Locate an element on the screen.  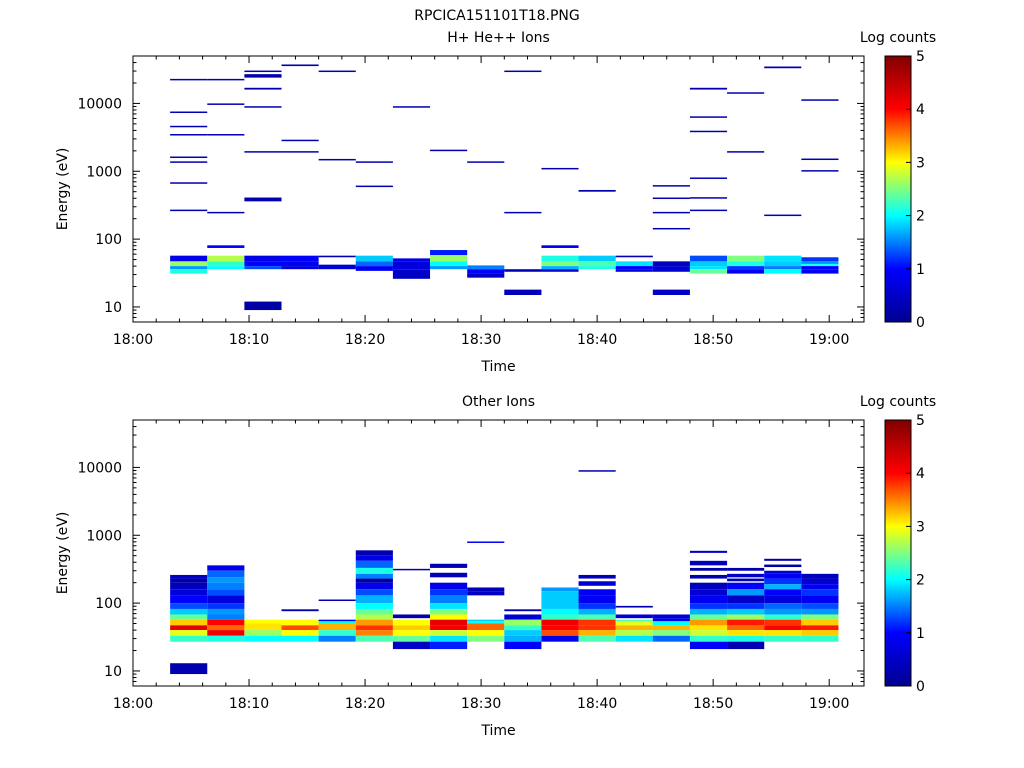
y-tick-label: 1000 is located at coordinates (104, 172).